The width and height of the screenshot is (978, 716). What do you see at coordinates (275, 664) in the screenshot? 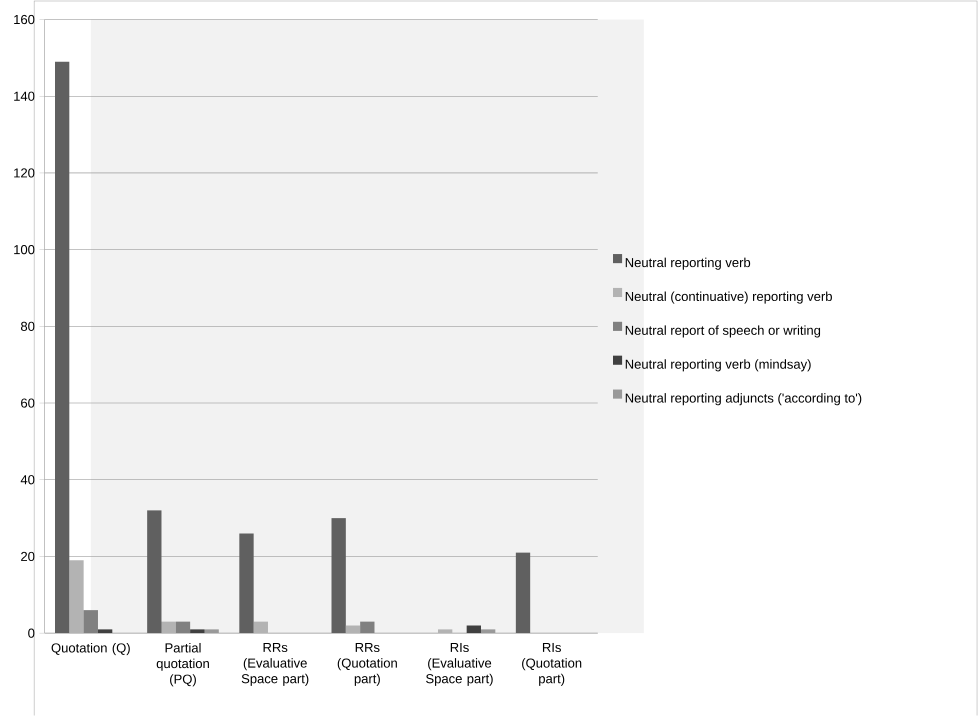
I see `x-tick-label: RRs (Evaluative Space part)` at bounding box center [275, 664].